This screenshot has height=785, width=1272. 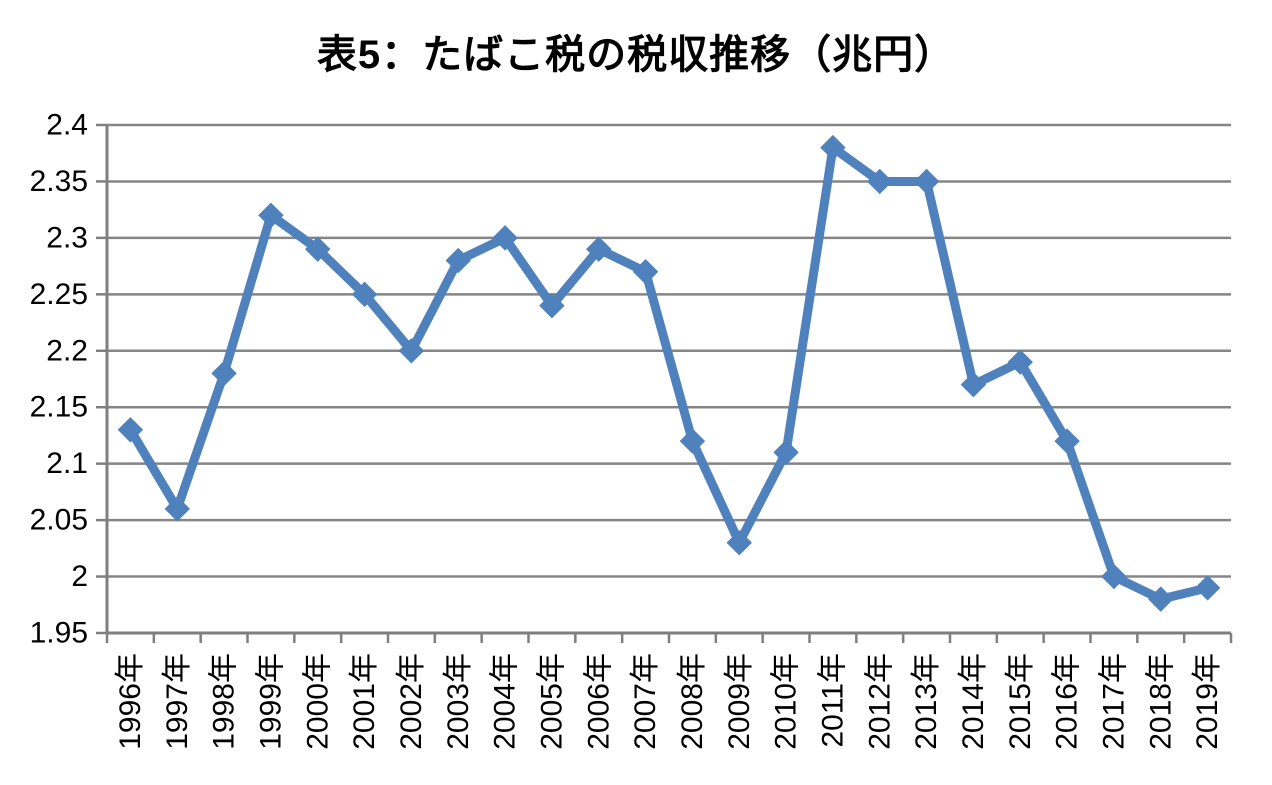 I want to click on x-tick-label: 2008年, so click(x=692, y=701).